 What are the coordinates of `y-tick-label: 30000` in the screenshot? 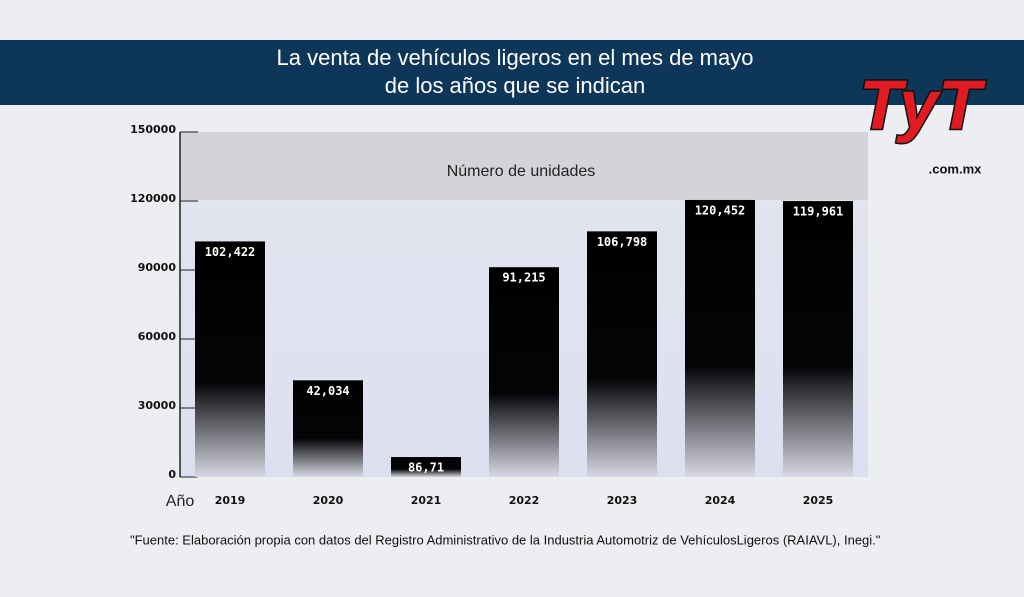 It's located at (157, 405).